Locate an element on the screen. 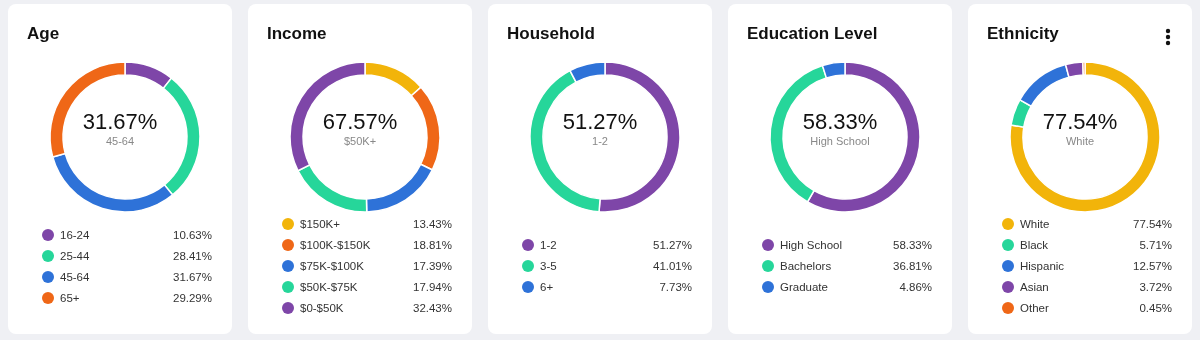 The image size is (1200, 340). legend-label: 6+ is located at coordinates (547, 287).